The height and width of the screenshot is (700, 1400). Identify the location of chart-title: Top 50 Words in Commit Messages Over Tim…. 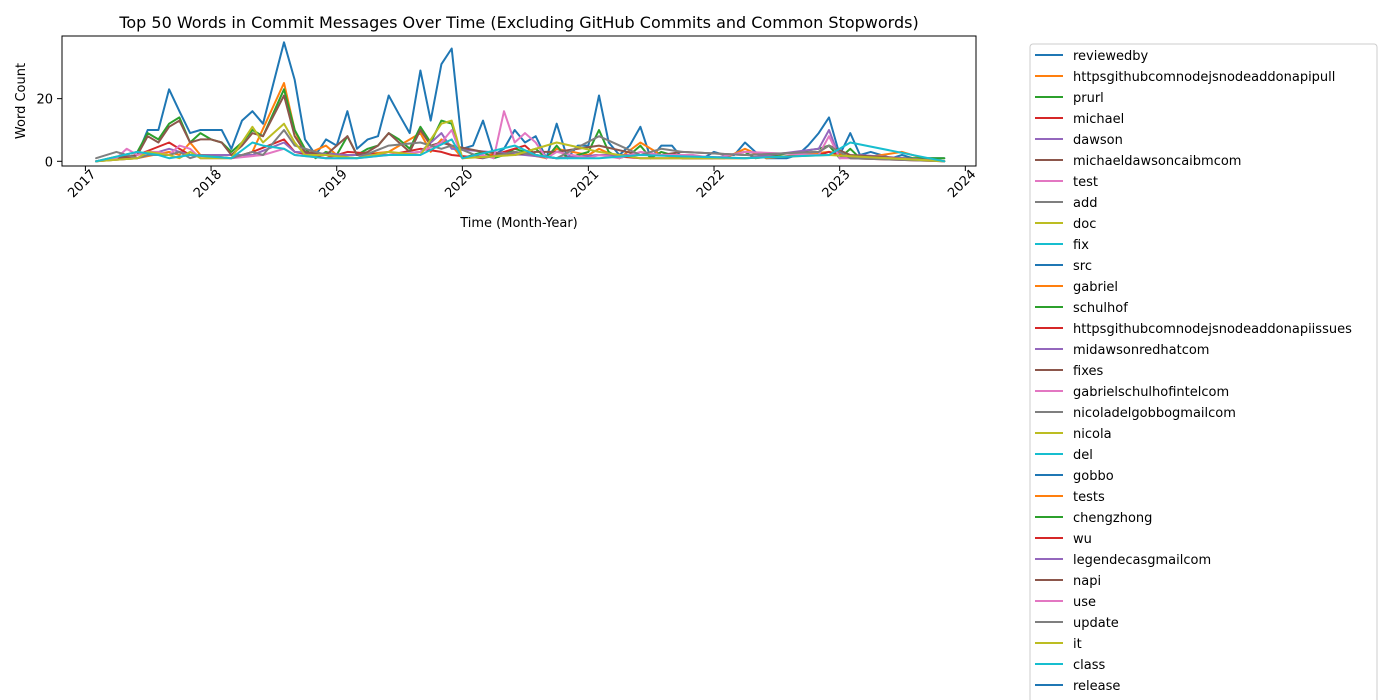
(518, 22).